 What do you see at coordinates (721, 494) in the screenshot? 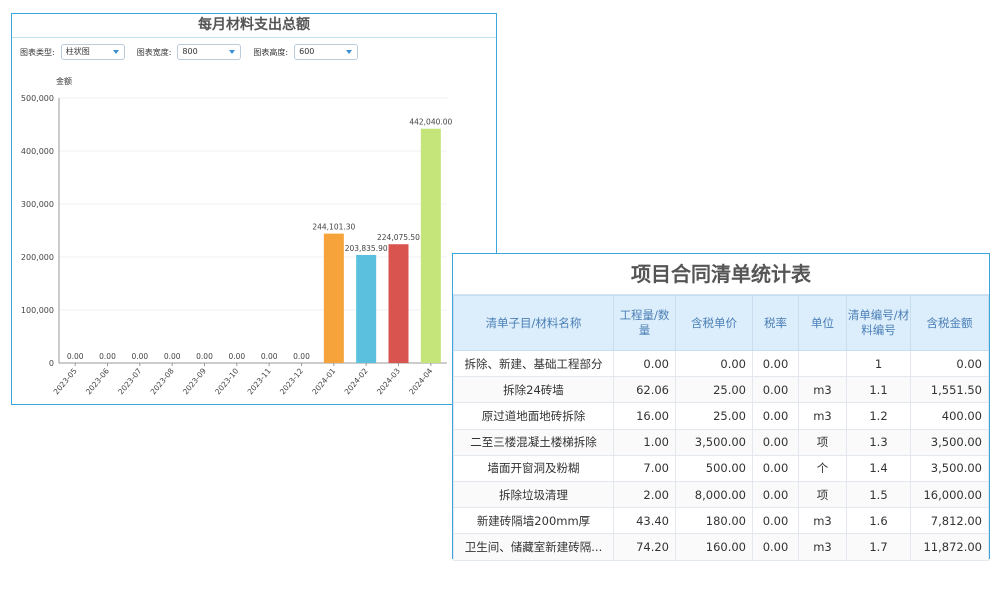
I see `table-row: 拆除垃圾清理 2.00 8,000.00 0.00 项 1.5 16,000.00` at bounding box center [721, 494].